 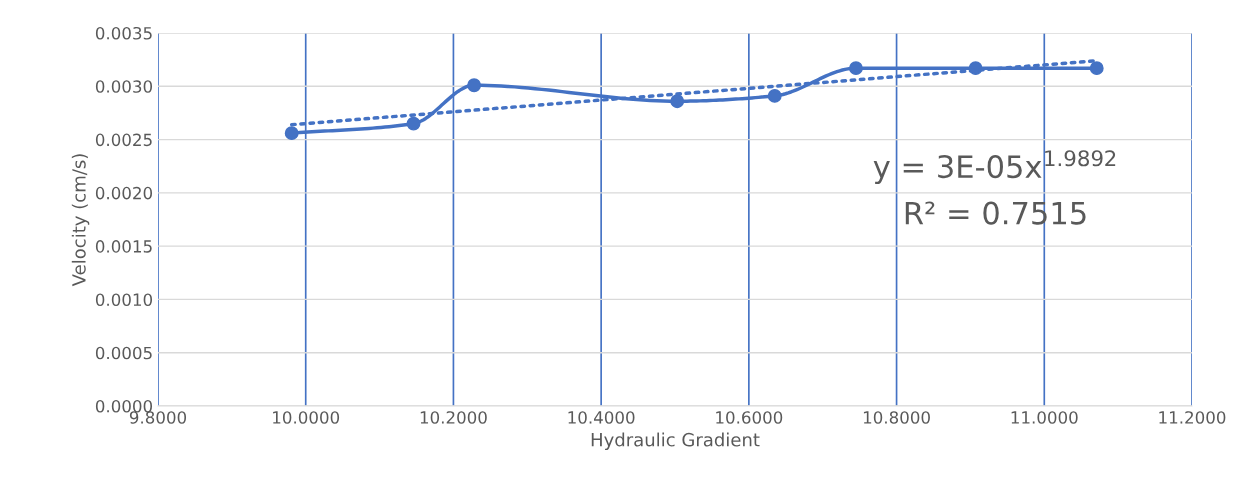 I want to click on x-tick-label: 10.0000, so click(x=306, y=417).